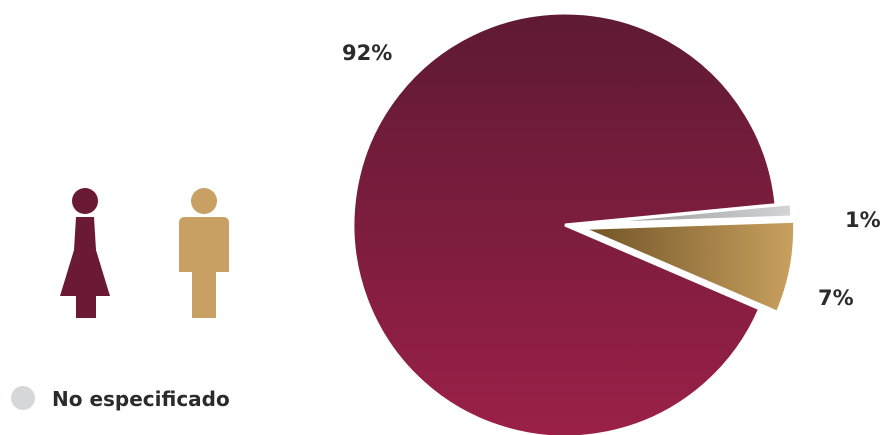 Image resolution: width=881 pixels, height=435 pixels. I want to click on slice-label-grey: 1%, so click(863, 220).